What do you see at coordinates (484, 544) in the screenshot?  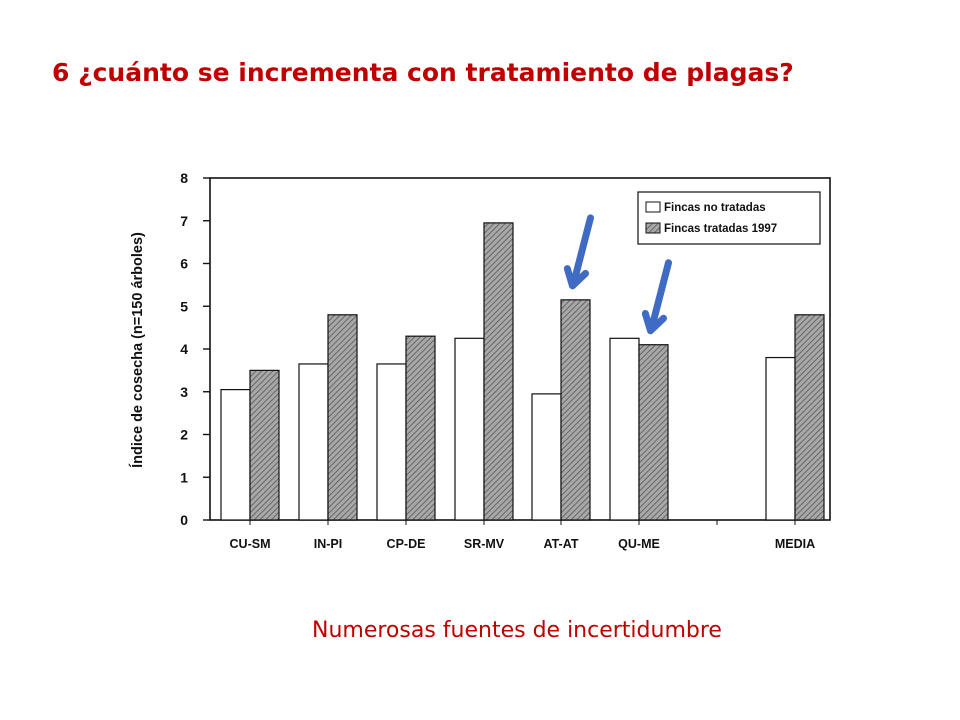 I see `x-tick-label: SR-MV` at bounding box center [484, 544].